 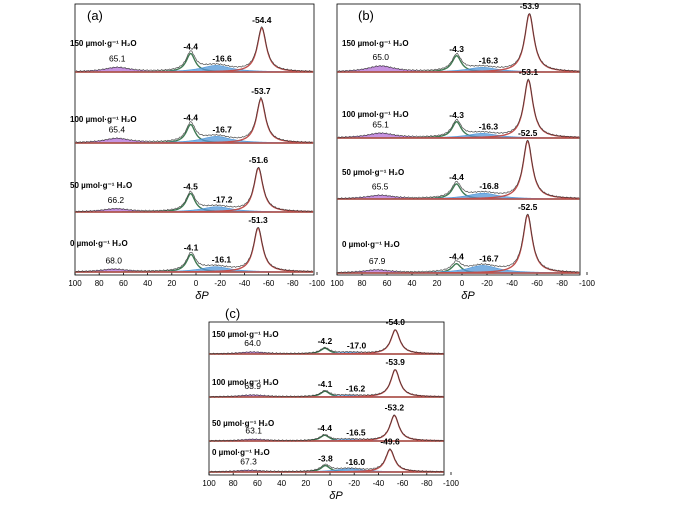 I want to click on peak-label: -51.3, so click(x=258, y=220).